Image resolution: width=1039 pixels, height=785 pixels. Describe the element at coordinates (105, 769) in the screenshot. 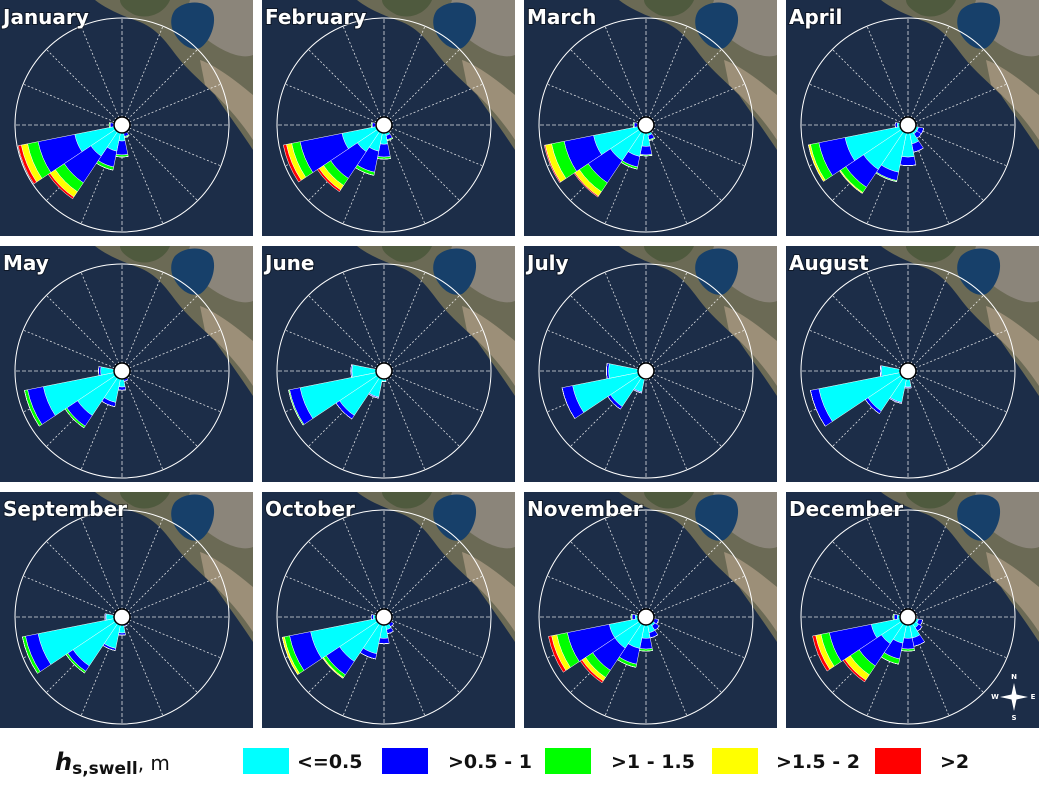

I see `legend-subscript: s,swell` at that location.